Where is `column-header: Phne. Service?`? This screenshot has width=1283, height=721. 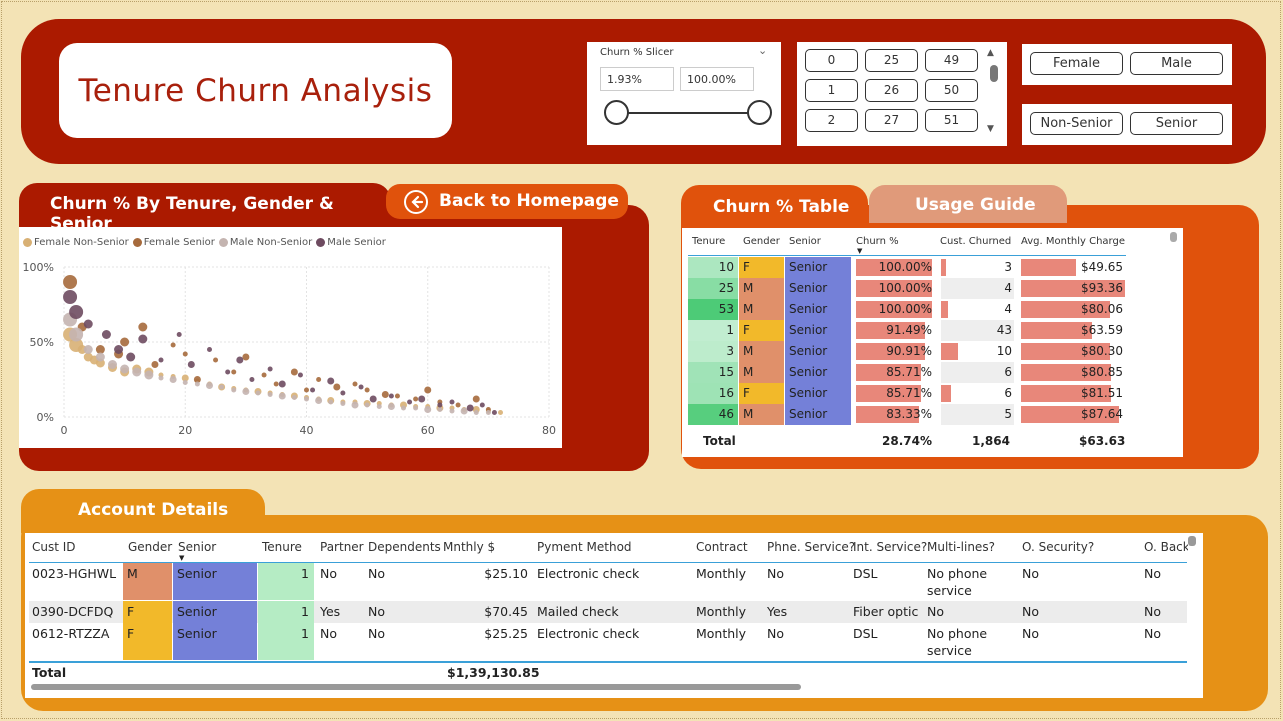 column-header: Phne. Service? is located at coordinates (811, 547).